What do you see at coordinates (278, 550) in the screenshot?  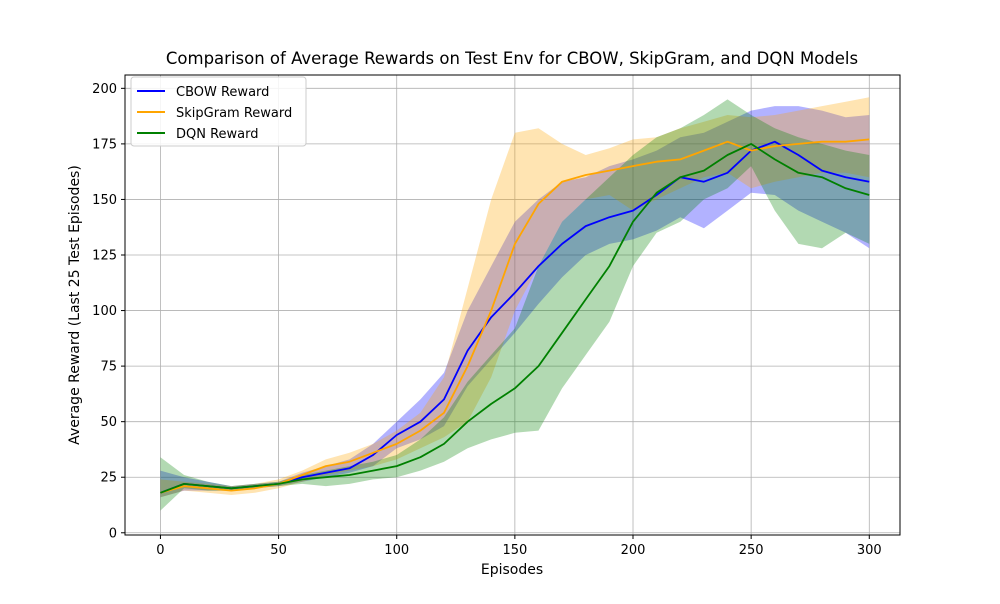 I see `x-tick-label: 50` at bounding box center [278, 550].